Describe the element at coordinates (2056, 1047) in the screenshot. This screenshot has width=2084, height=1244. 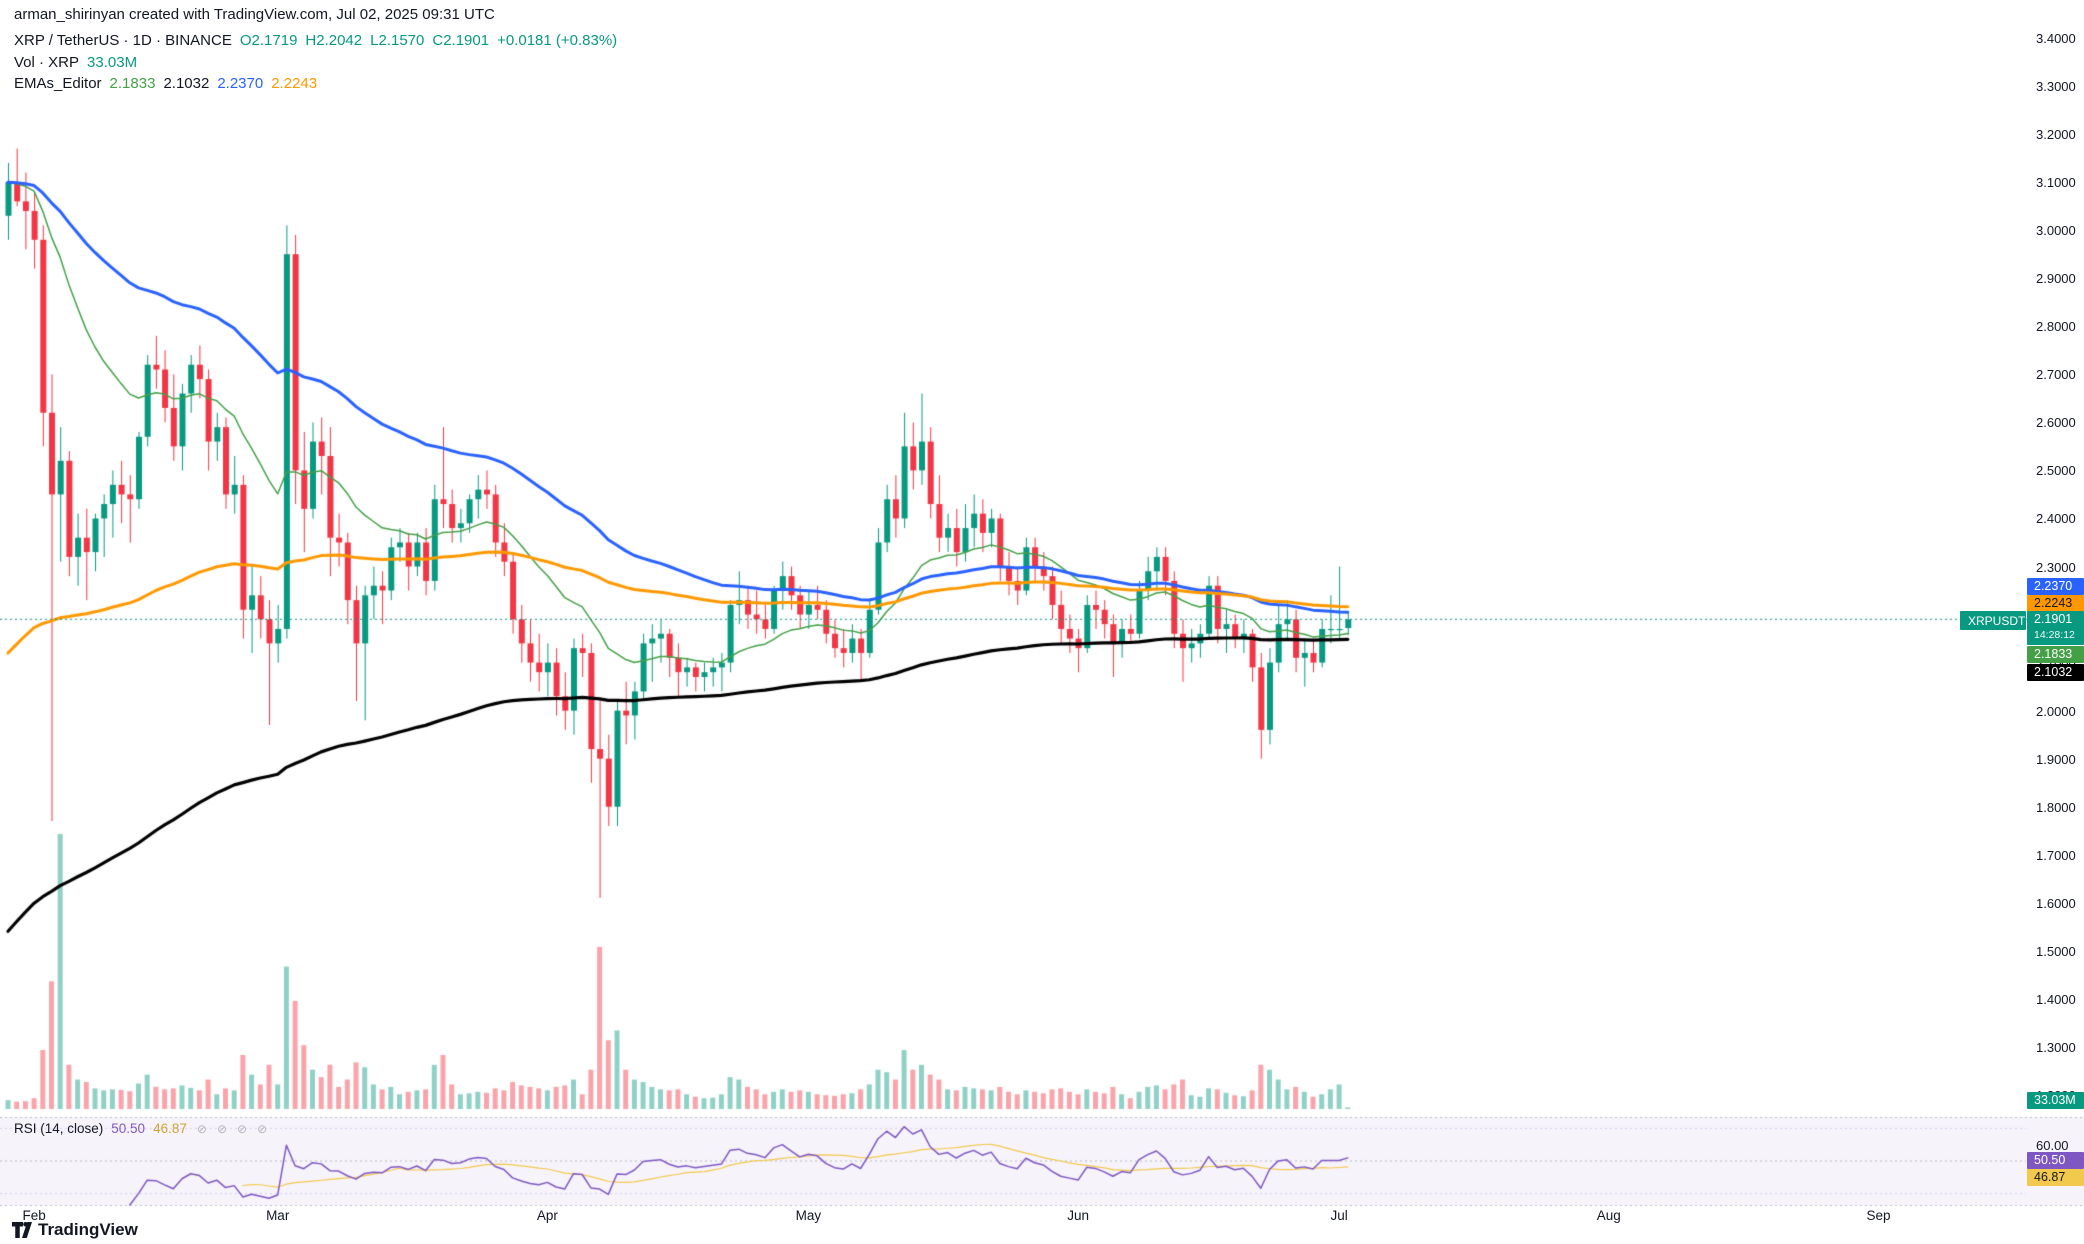
I see `price-tick-label: 1.3000` at that location.